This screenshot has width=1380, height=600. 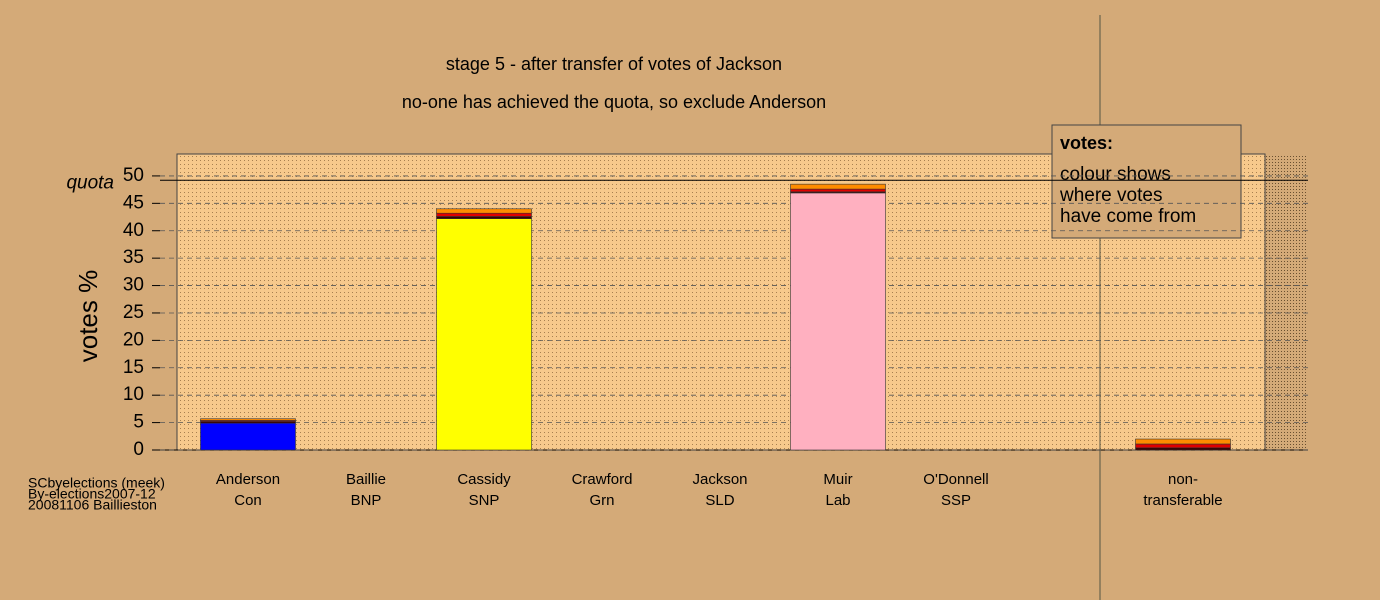 What do you see at coordinates (1128, 216) in the screenshot?
I see `legend-text: have come from` at bounding box center [1128, 216].